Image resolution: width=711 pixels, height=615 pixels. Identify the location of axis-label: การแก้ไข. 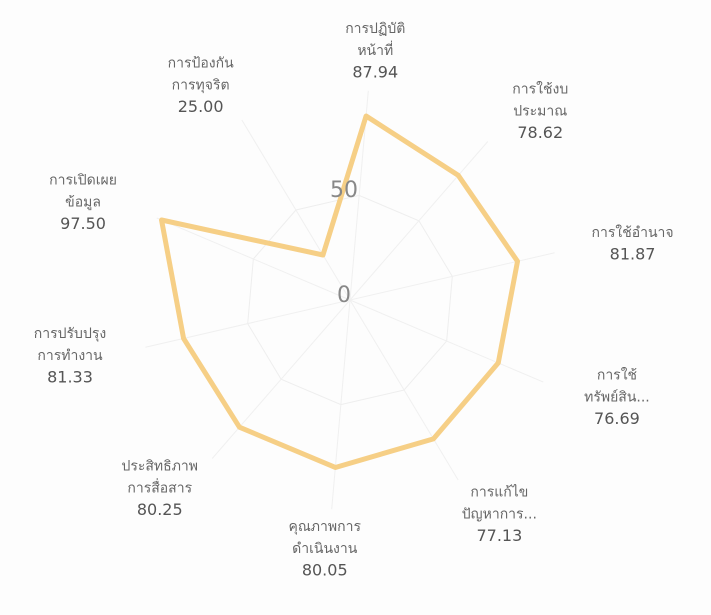
(499, 491).